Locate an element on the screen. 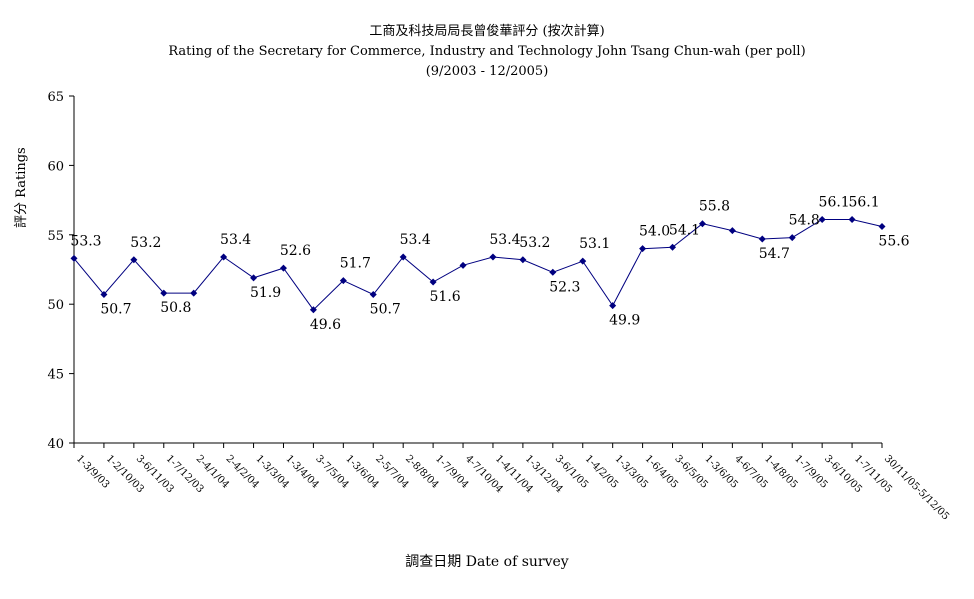  series-line is located at coordinates (478, 265).